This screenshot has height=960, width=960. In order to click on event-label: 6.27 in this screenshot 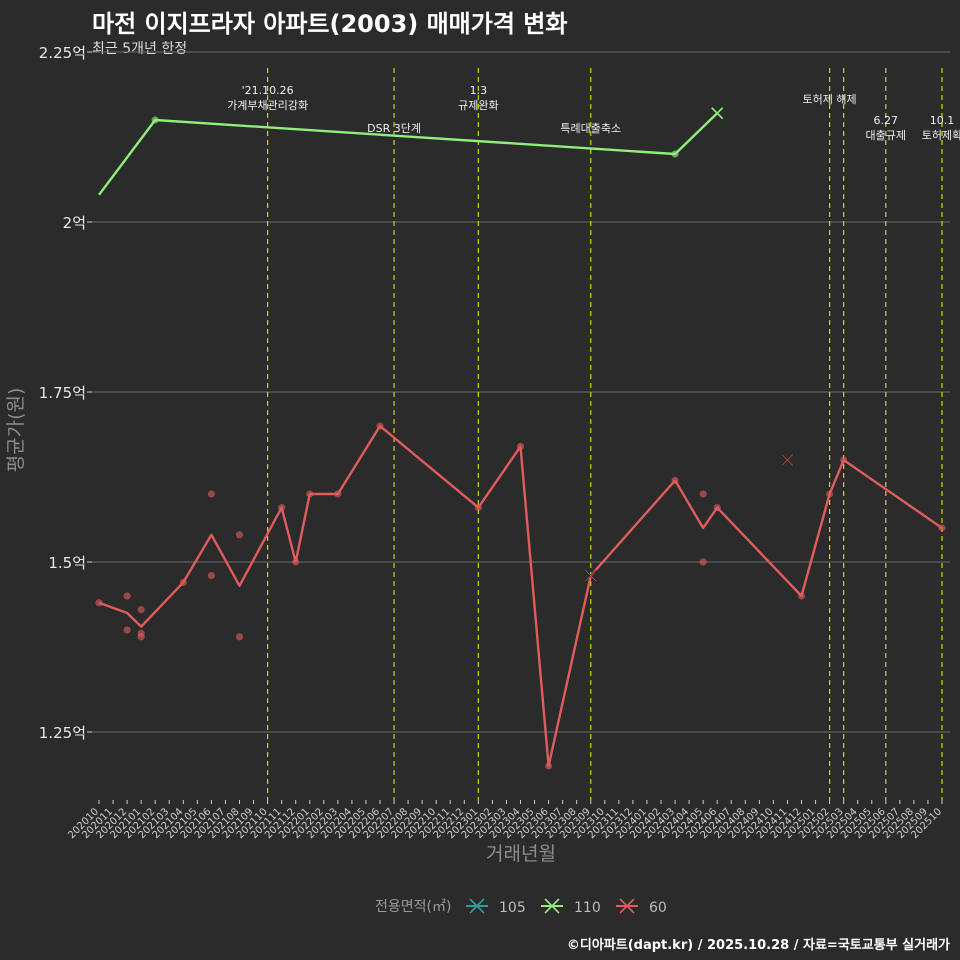, I will do `click(886, 120)`.